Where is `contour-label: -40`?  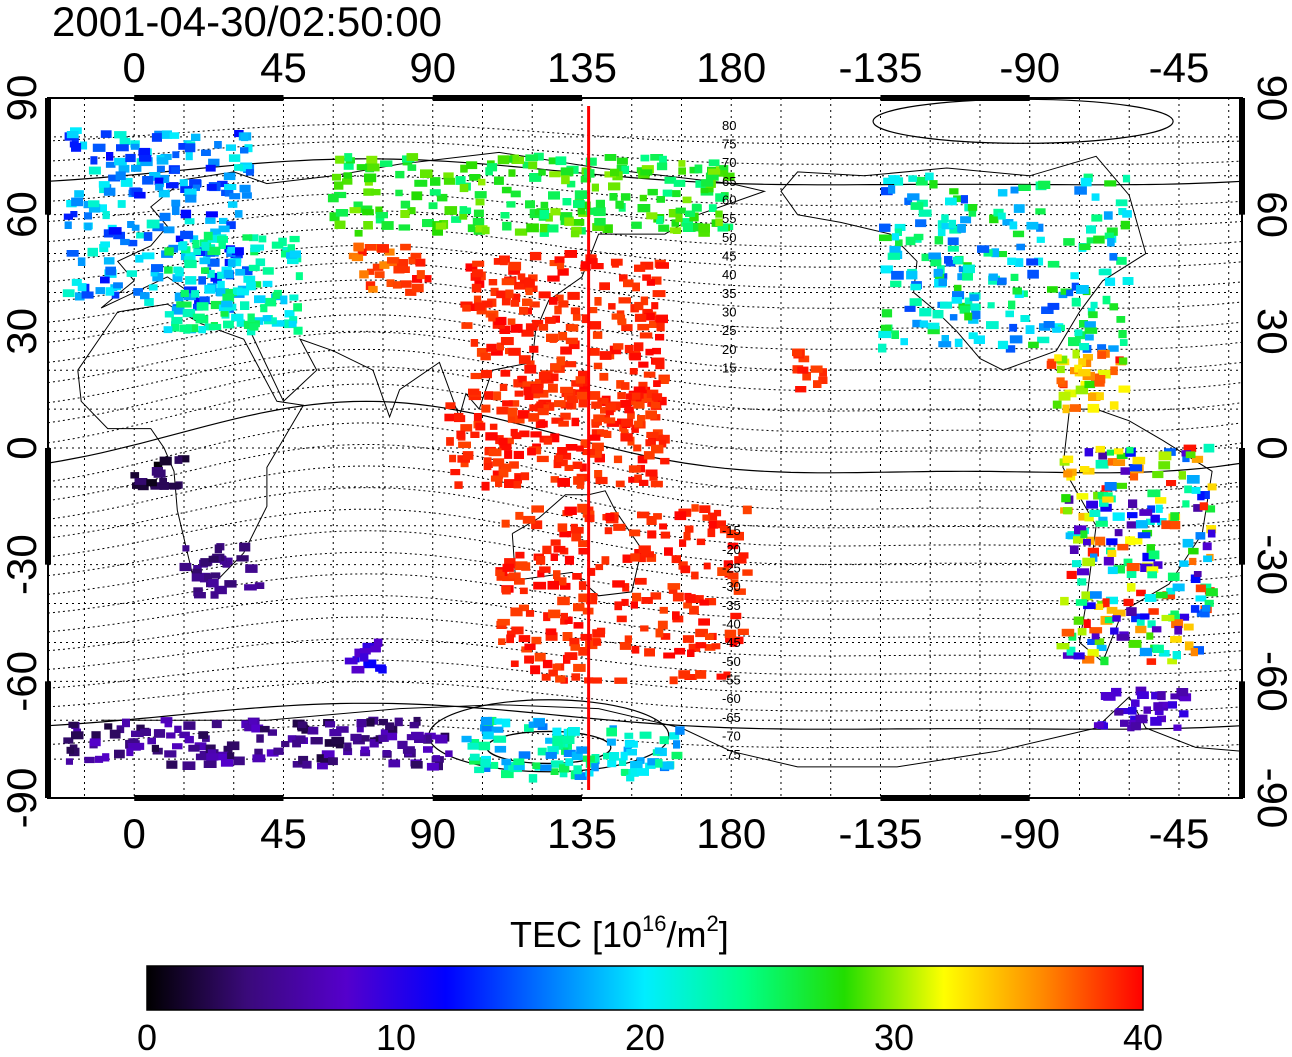 contour-label: -40 is located at coordinates (731, 623).